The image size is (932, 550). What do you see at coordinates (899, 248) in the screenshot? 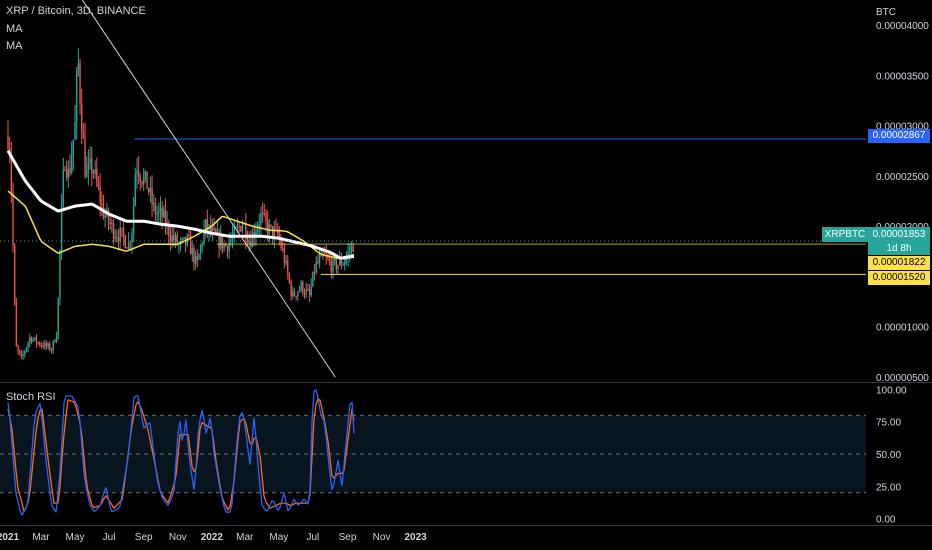
I see `countdown-tag: 1d 8h` at bounding box center [899, 248].